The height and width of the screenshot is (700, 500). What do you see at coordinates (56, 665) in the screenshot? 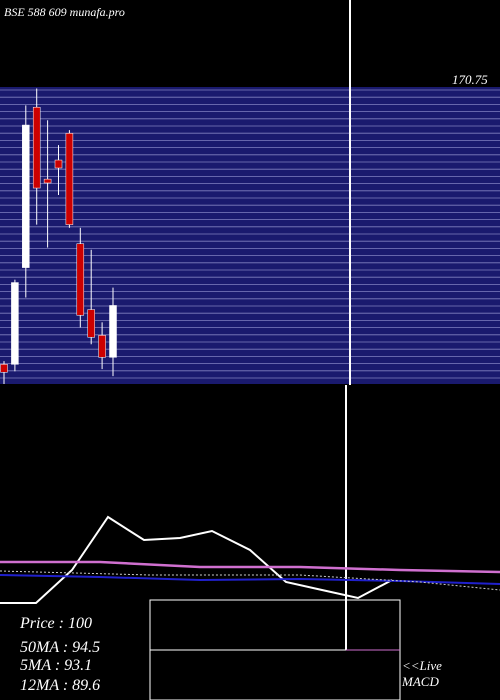
I see `stat: 5MA : 93.1` at bounding box center [56, 665].